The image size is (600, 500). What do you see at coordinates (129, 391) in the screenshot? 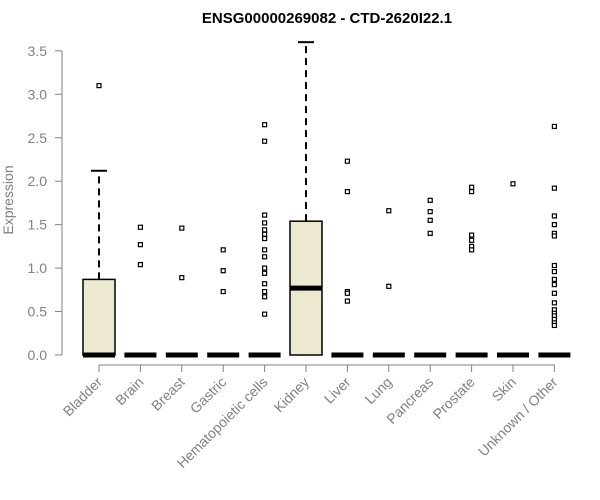
I see `x-tick-label: Brain` at bounding box center [129, 391].